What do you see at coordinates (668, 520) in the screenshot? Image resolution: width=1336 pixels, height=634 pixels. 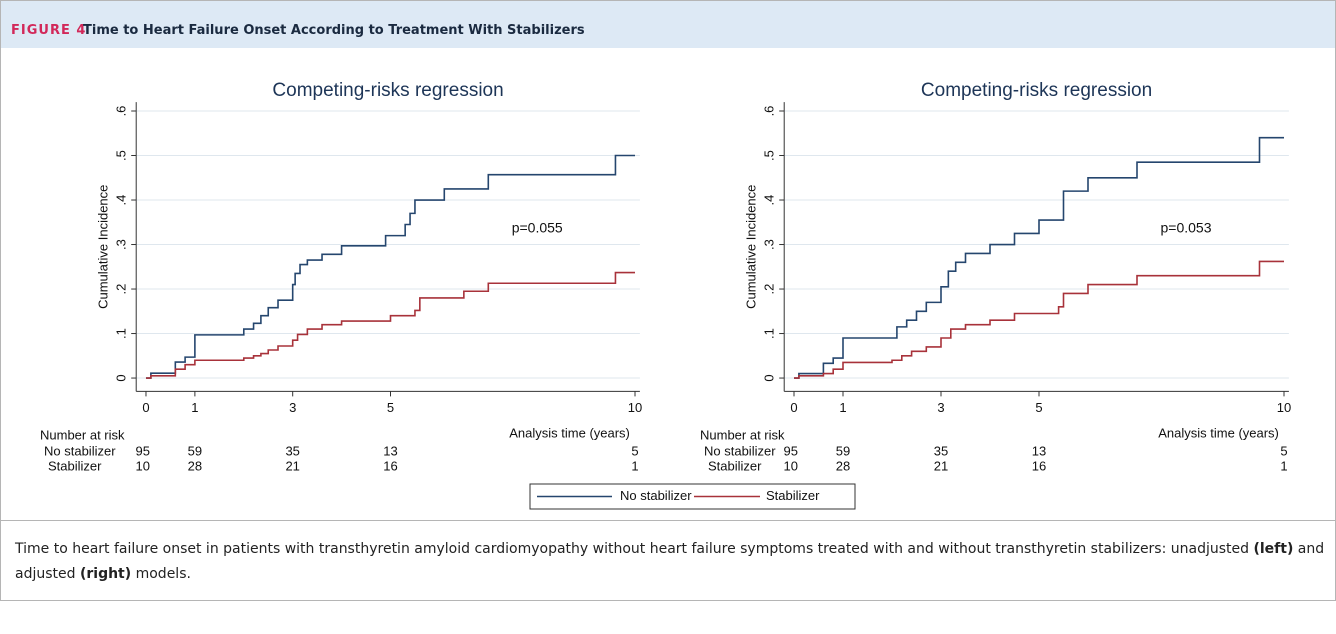 I see `separator` at bounding box center [668, 520].